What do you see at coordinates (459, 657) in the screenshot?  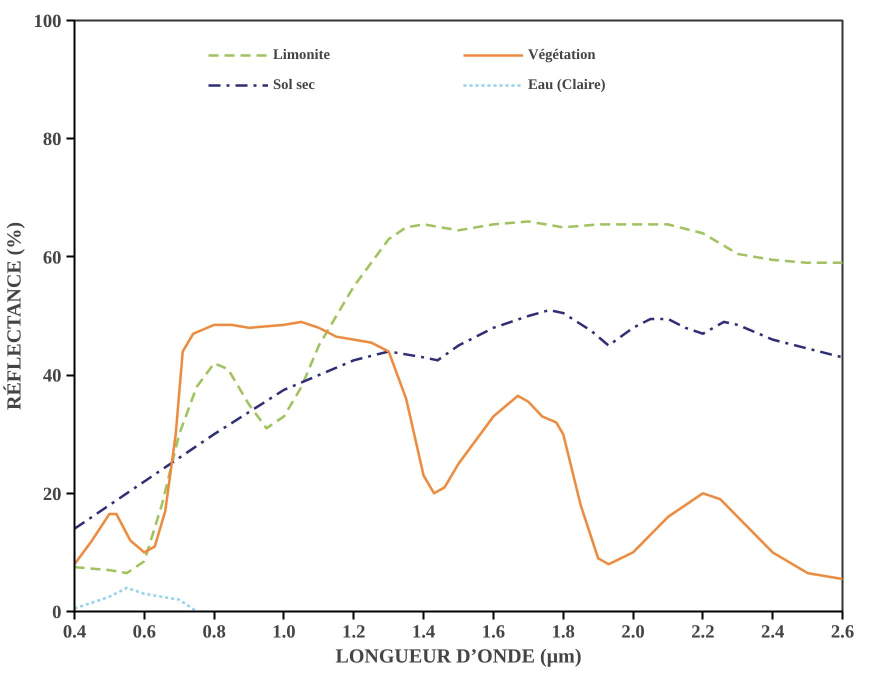 I see `x-axis-title: LONGUEUR D’ONDE (µm)` at bounding box center [459, 657].